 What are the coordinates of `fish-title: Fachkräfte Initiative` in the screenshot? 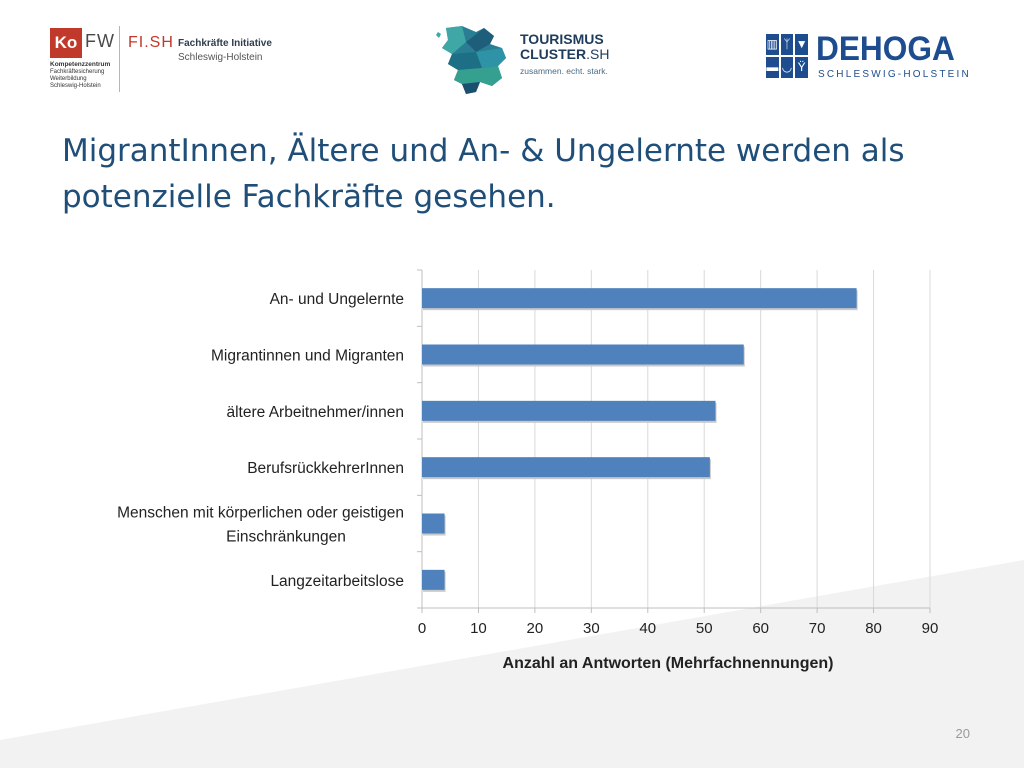 It's located at (225, 43).